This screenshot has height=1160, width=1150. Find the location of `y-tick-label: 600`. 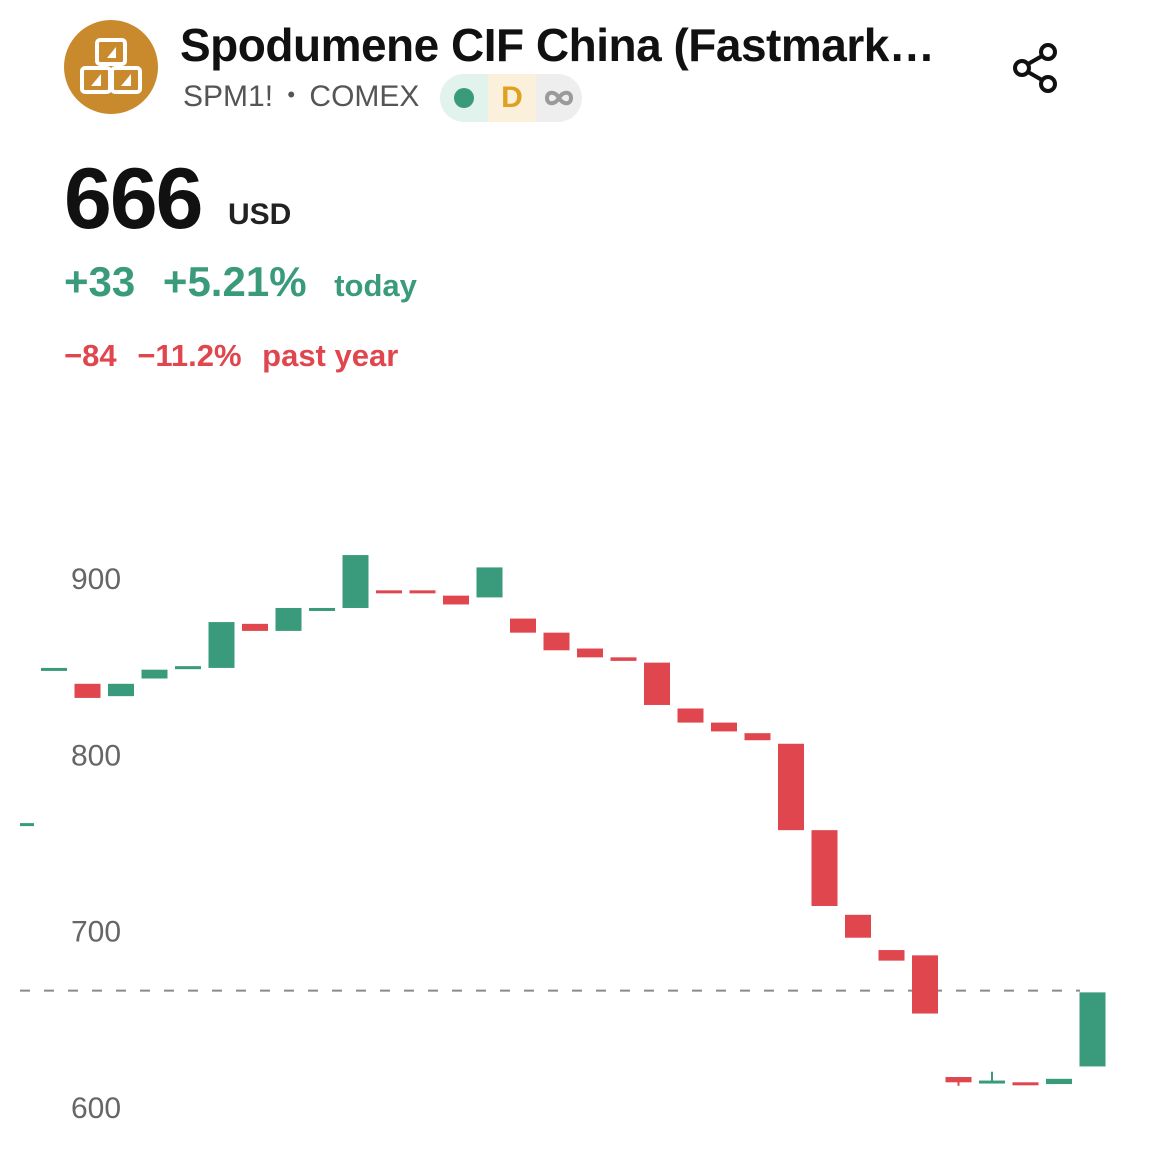

y-tick-label: 600 is located at coordinates (96, 1108).